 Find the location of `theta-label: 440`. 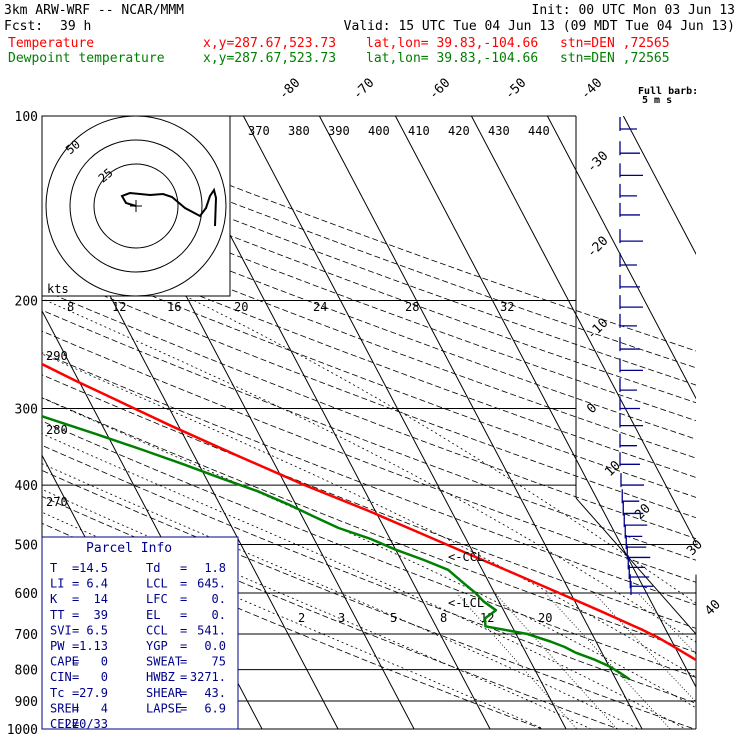

theta-label: 440 is located at coordinates (539, 131).